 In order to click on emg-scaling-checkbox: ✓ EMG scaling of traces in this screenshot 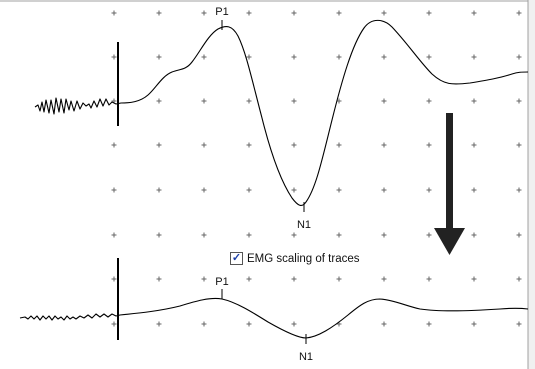, I will do `click(294, 258)`.